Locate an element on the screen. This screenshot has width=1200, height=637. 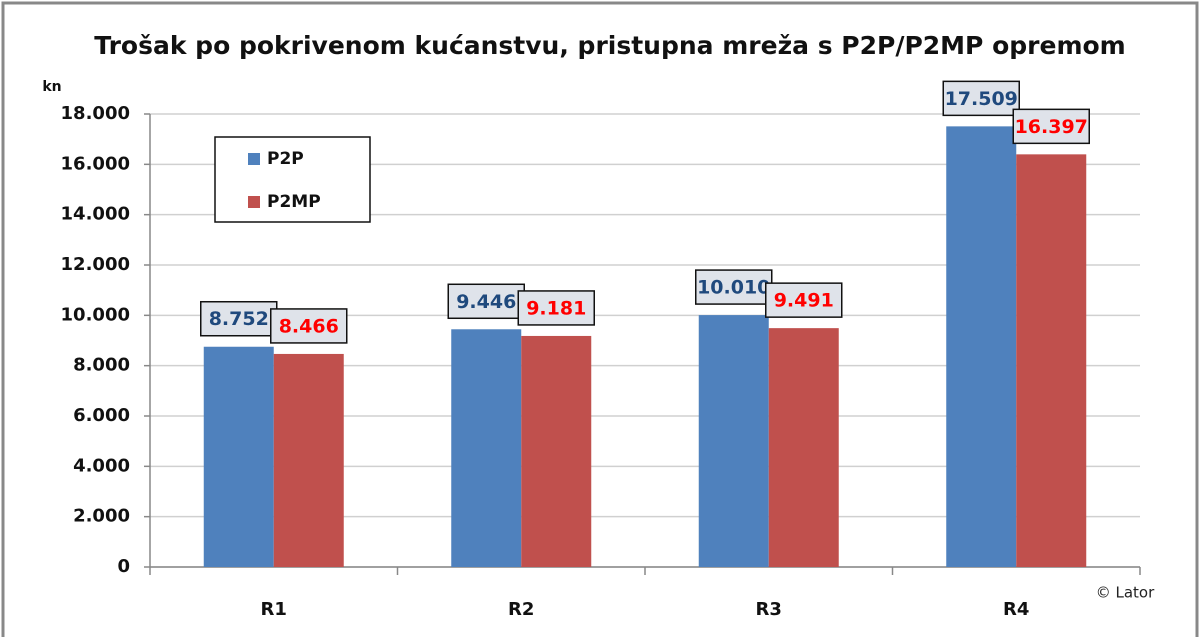
value-label: 8.466 is located at coordinates (309, 326).